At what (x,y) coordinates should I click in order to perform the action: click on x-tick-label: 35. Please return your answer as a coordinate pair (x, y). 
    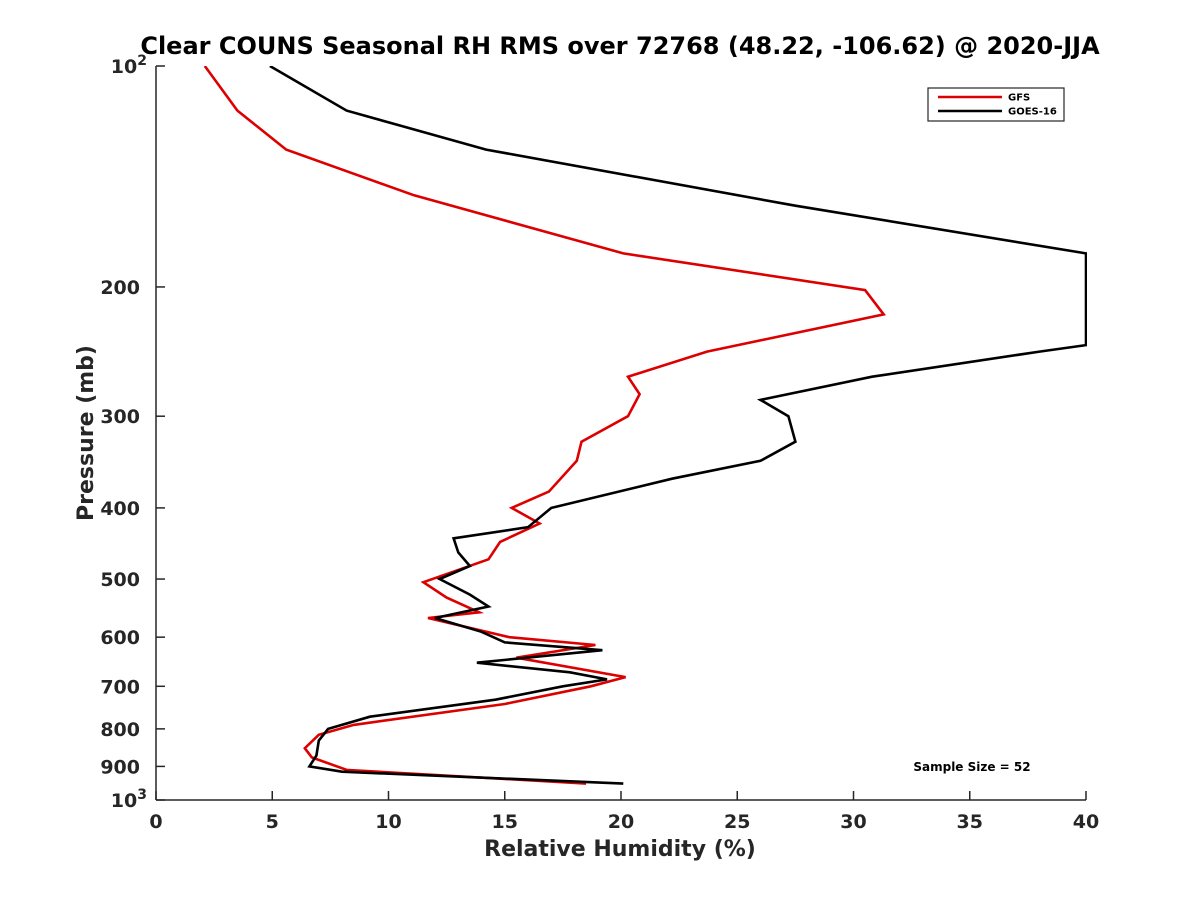
    Looking at the image, I should click on (970, 822).